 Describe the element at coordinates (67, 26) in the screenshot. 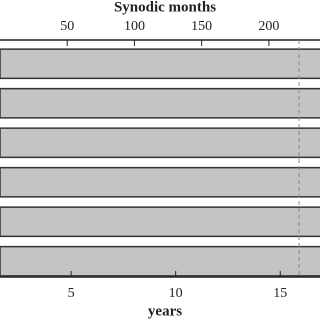

I see `x2-tick-label: 50` at that location.